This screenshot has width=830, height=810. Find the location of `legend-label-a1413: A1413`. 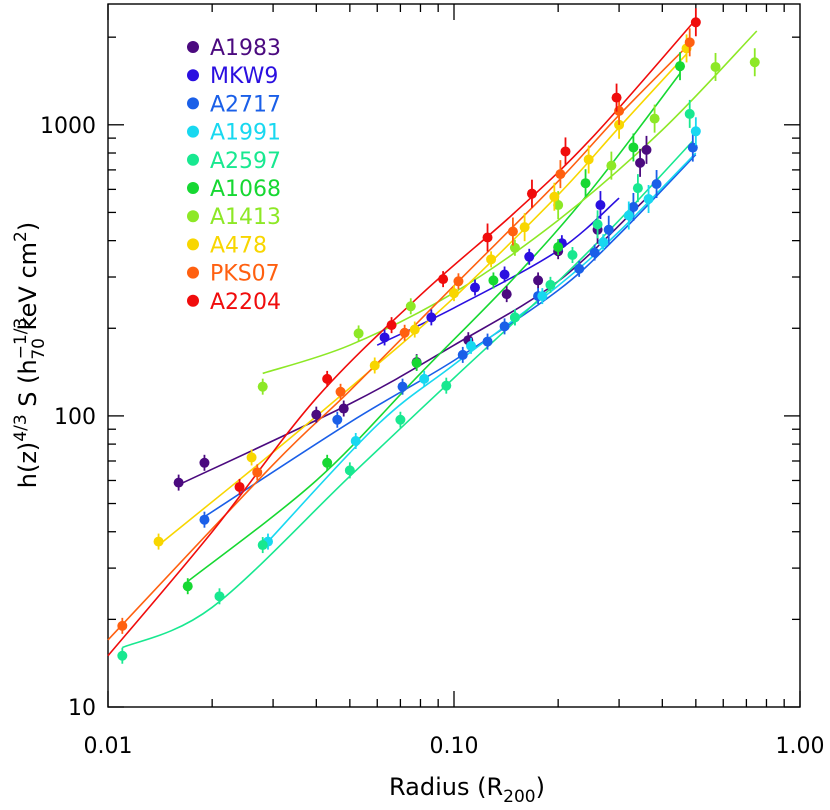

legend-label-a1413: A1413 is located at coordinates (245, 217).